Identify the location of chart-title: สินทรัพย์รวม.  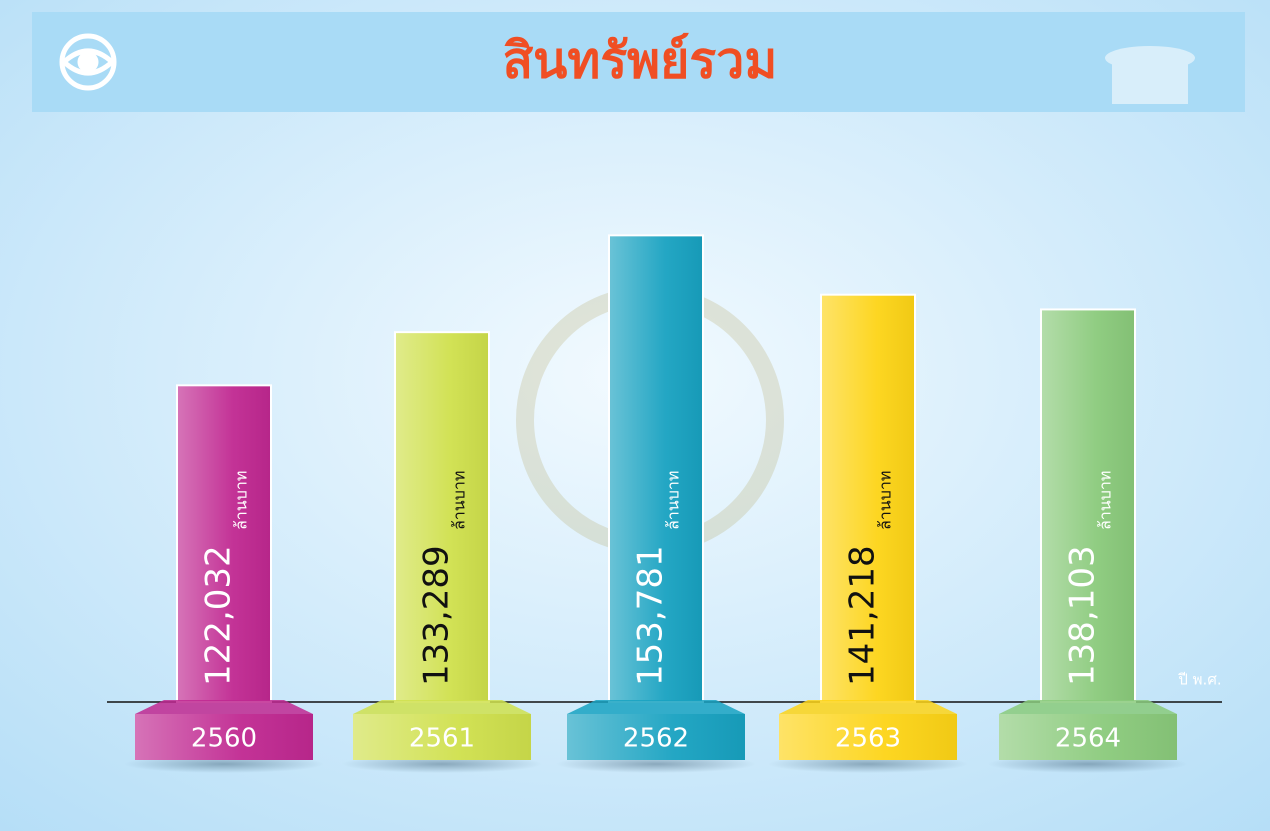
(640, 61).